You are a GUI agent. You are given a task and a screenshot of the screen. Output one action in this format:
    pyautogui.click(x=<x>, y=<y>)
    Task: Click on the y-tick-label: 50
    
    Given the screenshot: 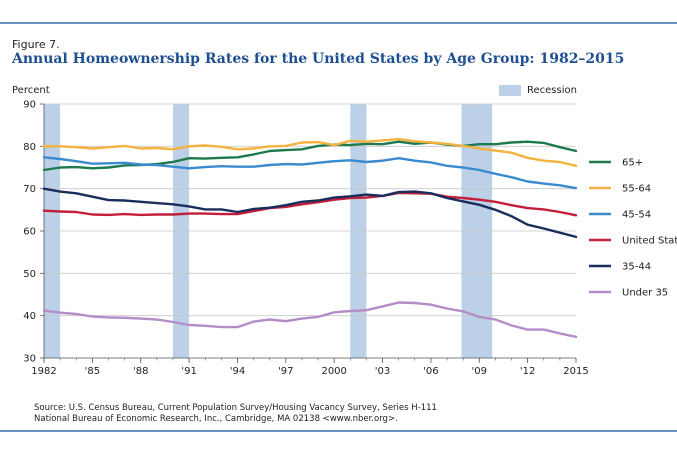 What is the action you would take?
    pyautogui.click(x=29, y=274)
    